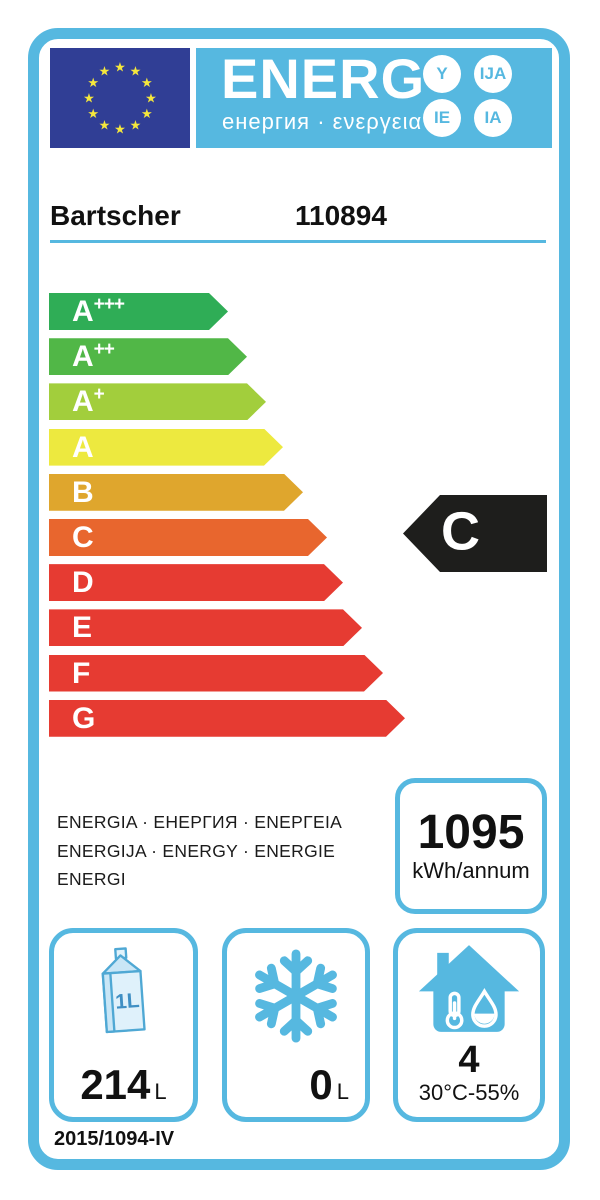 The height and width of the screenshot is (1200, 600). Describe the element at coordinates (469, 1092) in the screenshot. I see `climate-condition: 30°C-55%` at that location.